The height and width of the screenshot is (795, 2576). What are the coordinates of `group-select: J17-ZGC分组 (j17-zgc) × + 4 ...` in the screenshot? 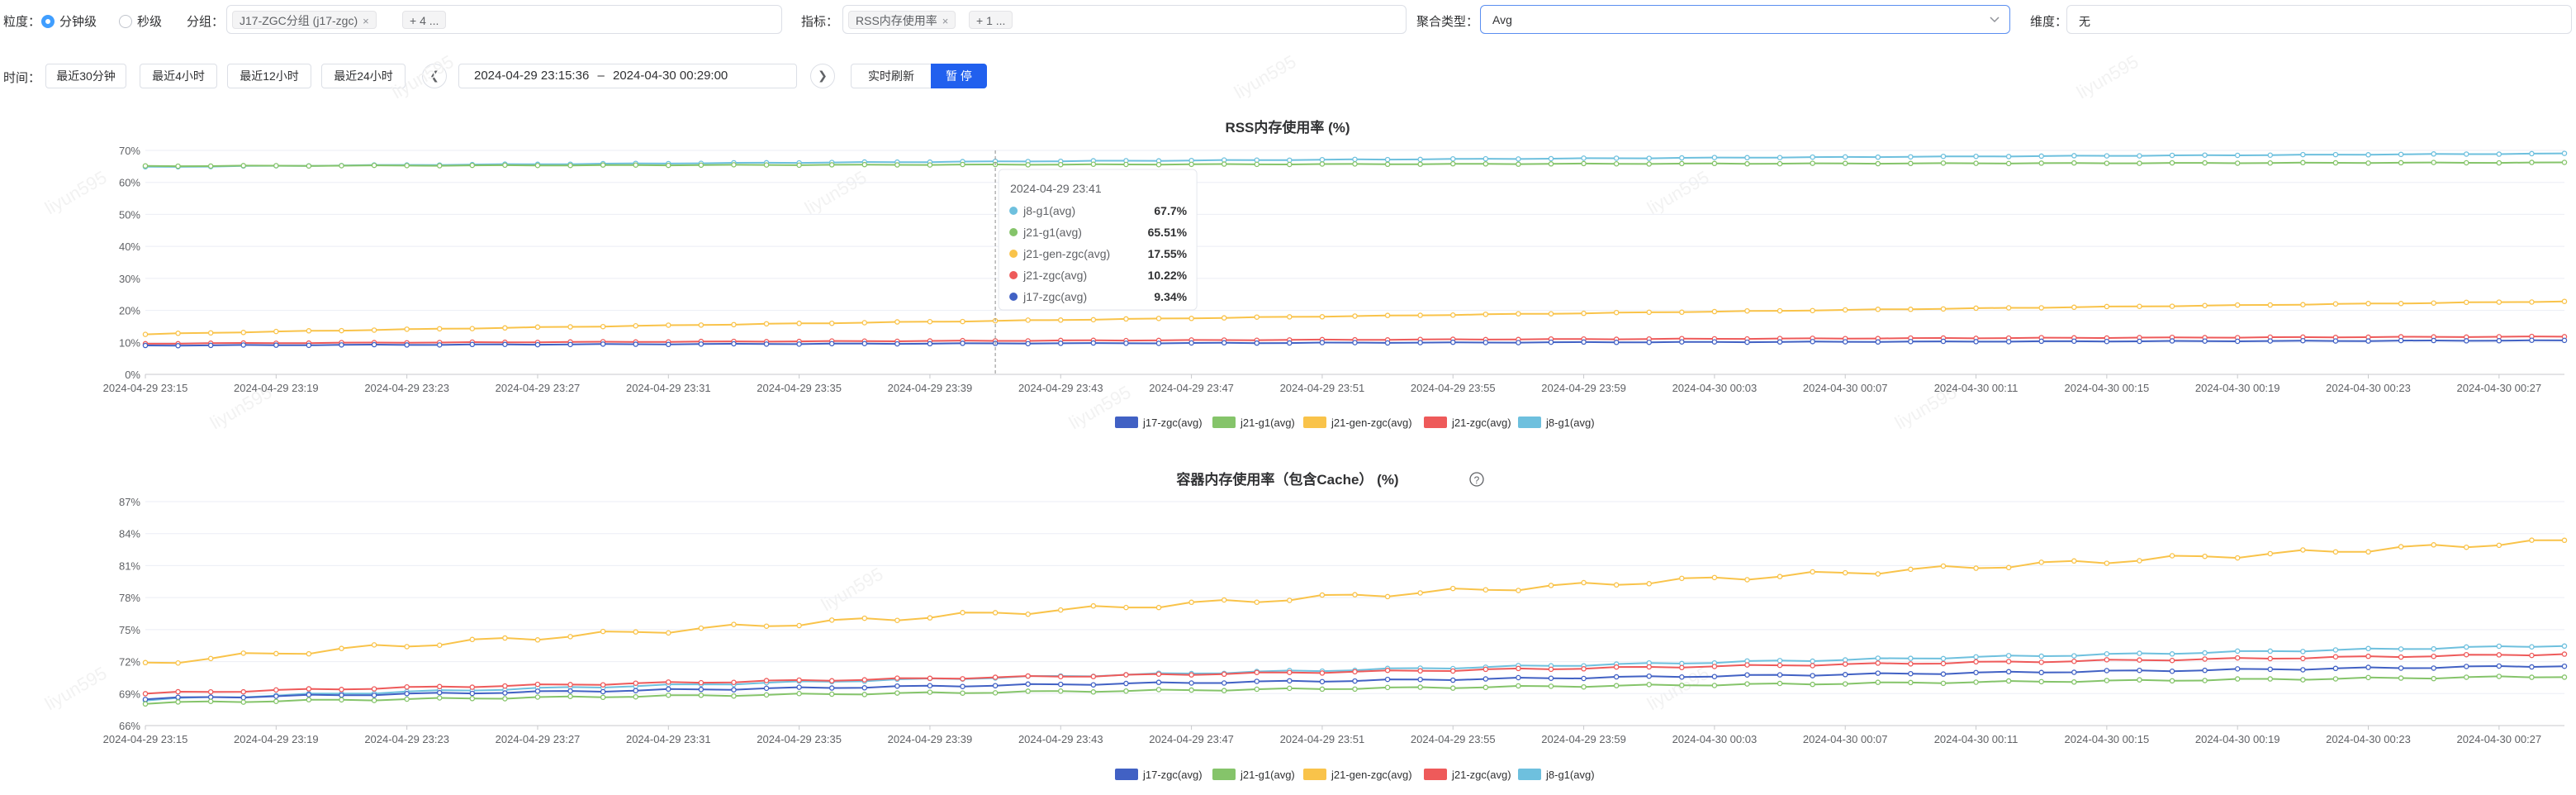 It's located at (504, 19).